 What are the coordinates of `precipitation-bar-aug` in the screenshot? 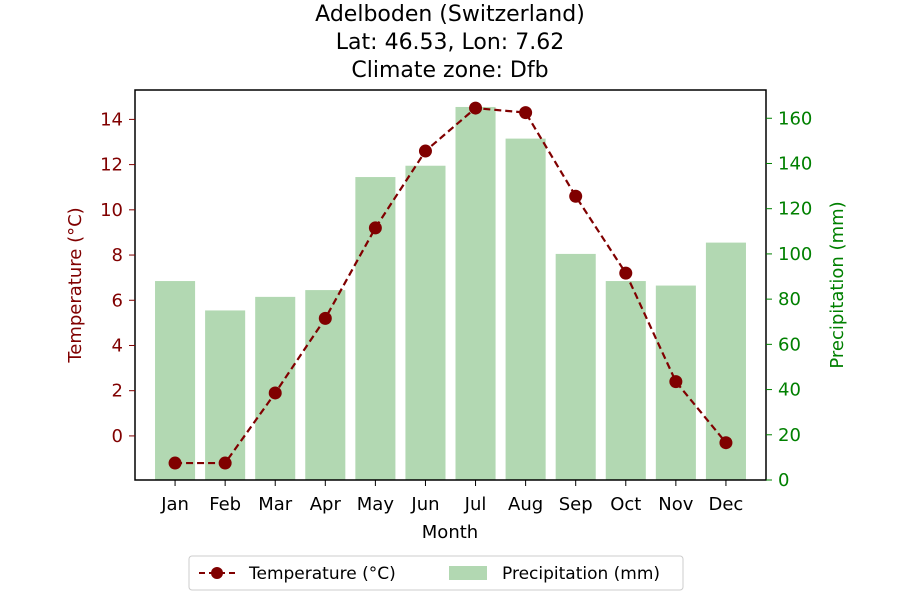 It's located at (525, 309).